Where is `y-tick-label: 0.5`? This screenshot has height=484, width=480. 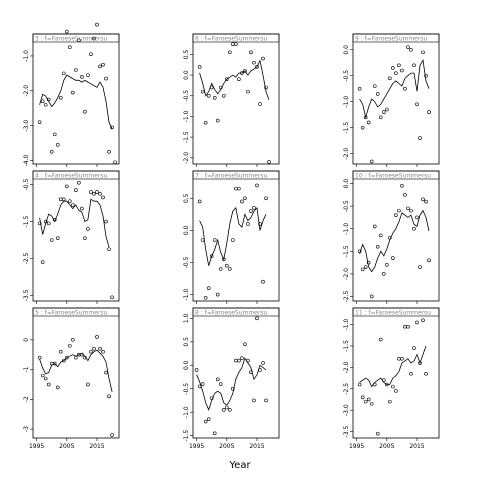 y-tick-label: 0.5 is located at coordinates (186, 198).